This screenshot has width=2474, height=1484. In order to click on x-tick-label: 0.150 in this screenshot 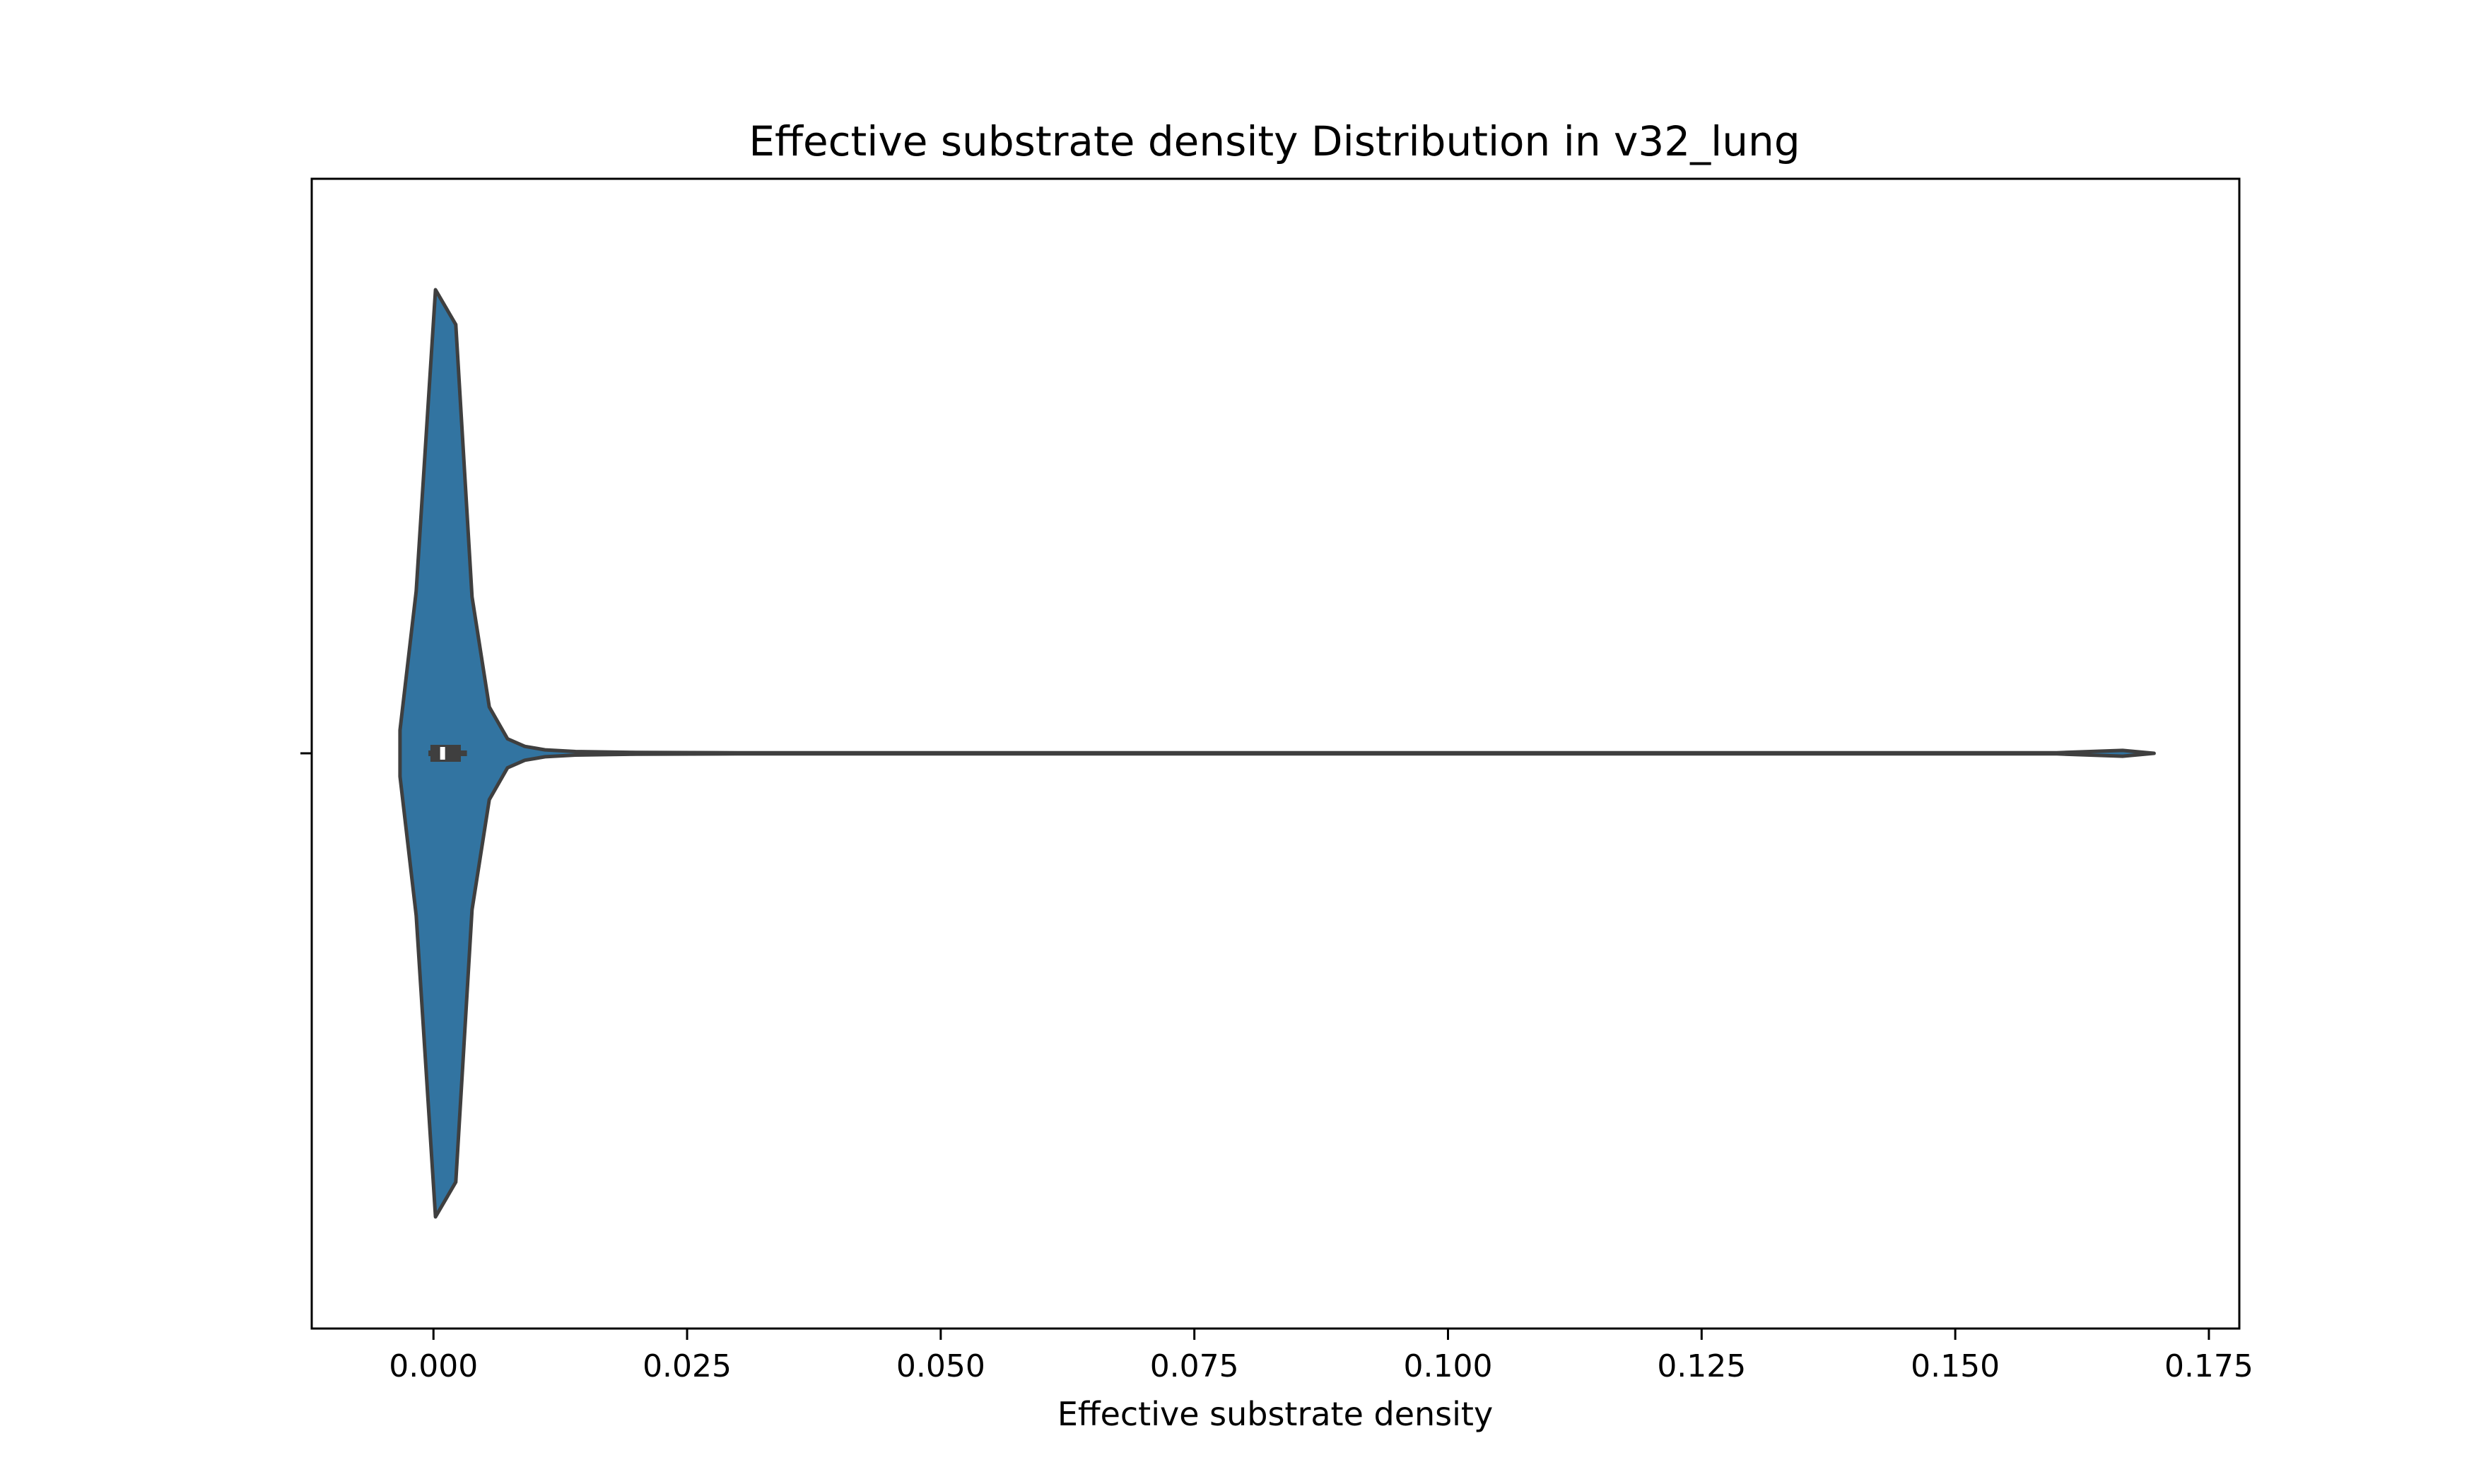, I will do `click(1956, 1366)`.